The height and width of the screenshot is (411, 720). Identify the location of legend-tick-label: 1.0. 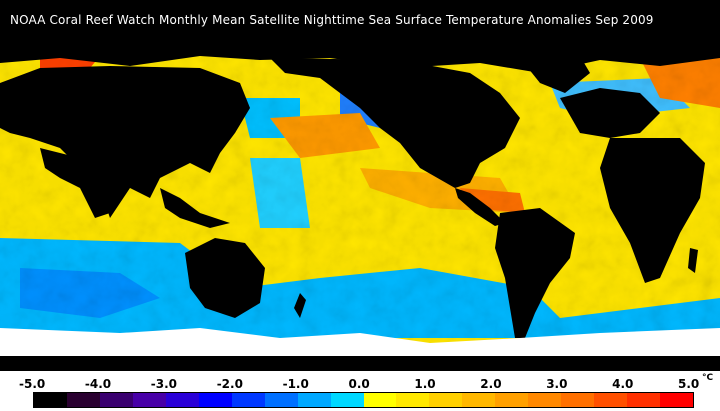
(425, 384).